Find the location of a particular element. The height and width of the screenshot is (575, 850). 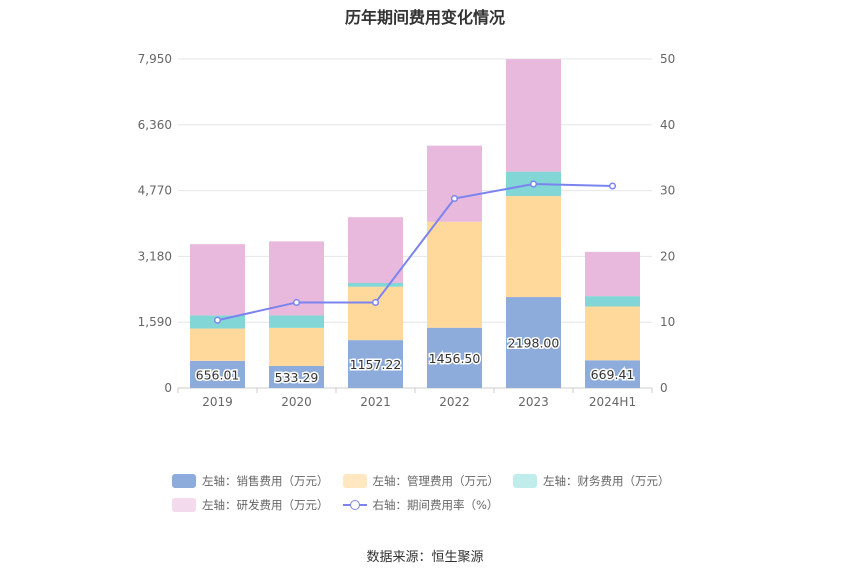

data-label-sales: 533.29 is located at coordinates (297, 377).